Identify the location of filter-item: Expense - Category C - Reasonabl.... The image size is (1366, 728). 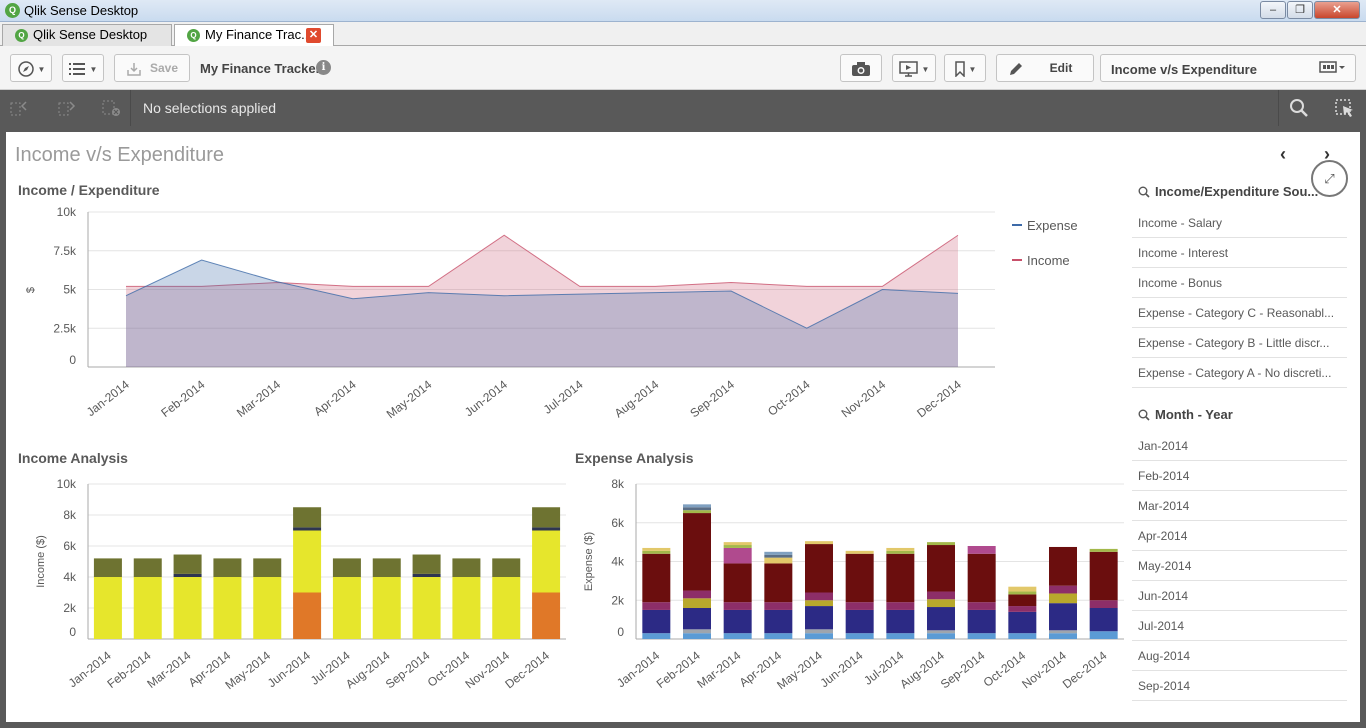
(1239, 313).